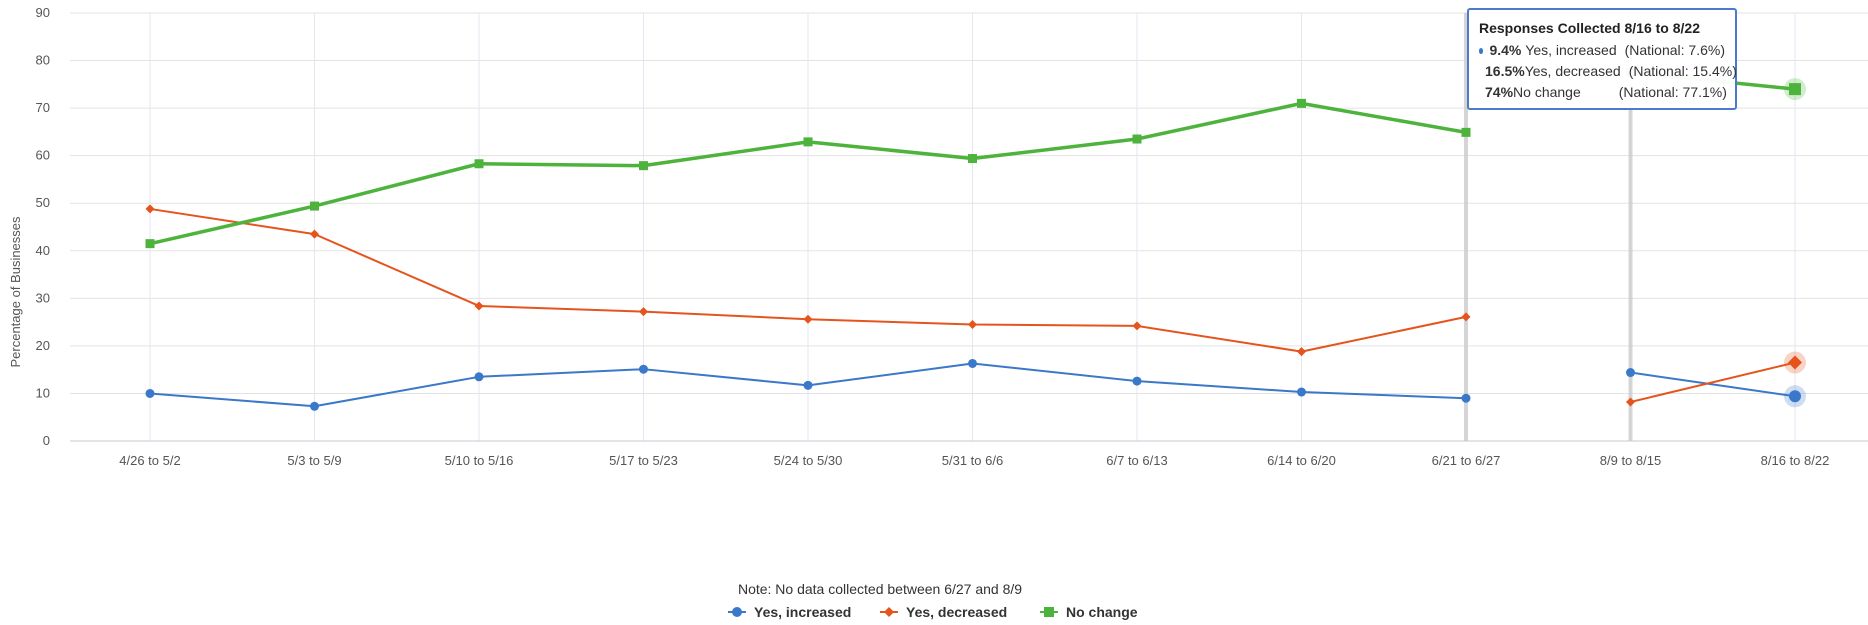 The height and width of the screenshot is (625, 1868). What do you see at coordinates (43, 345) in the screenshot?
I see `y-tick-label: 20` at bounding box center [43, 345].